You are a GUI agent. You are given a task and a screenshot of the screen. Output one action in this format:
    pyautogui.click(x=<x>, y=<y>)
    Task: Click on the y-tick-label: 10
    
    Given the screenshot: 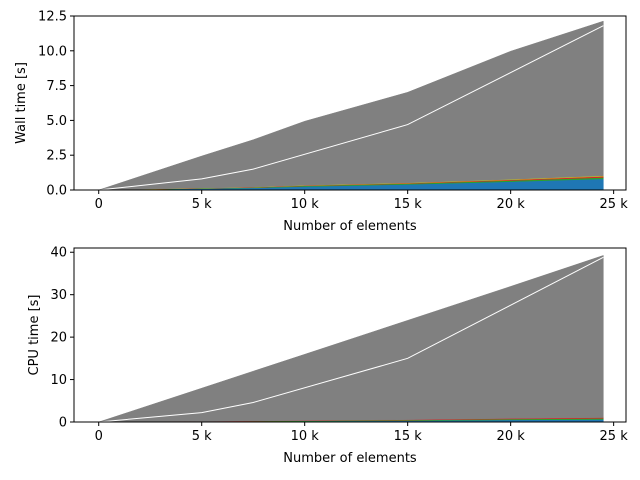 What is the action you would take?
    pyautogui.click(x=58, y=380)
    